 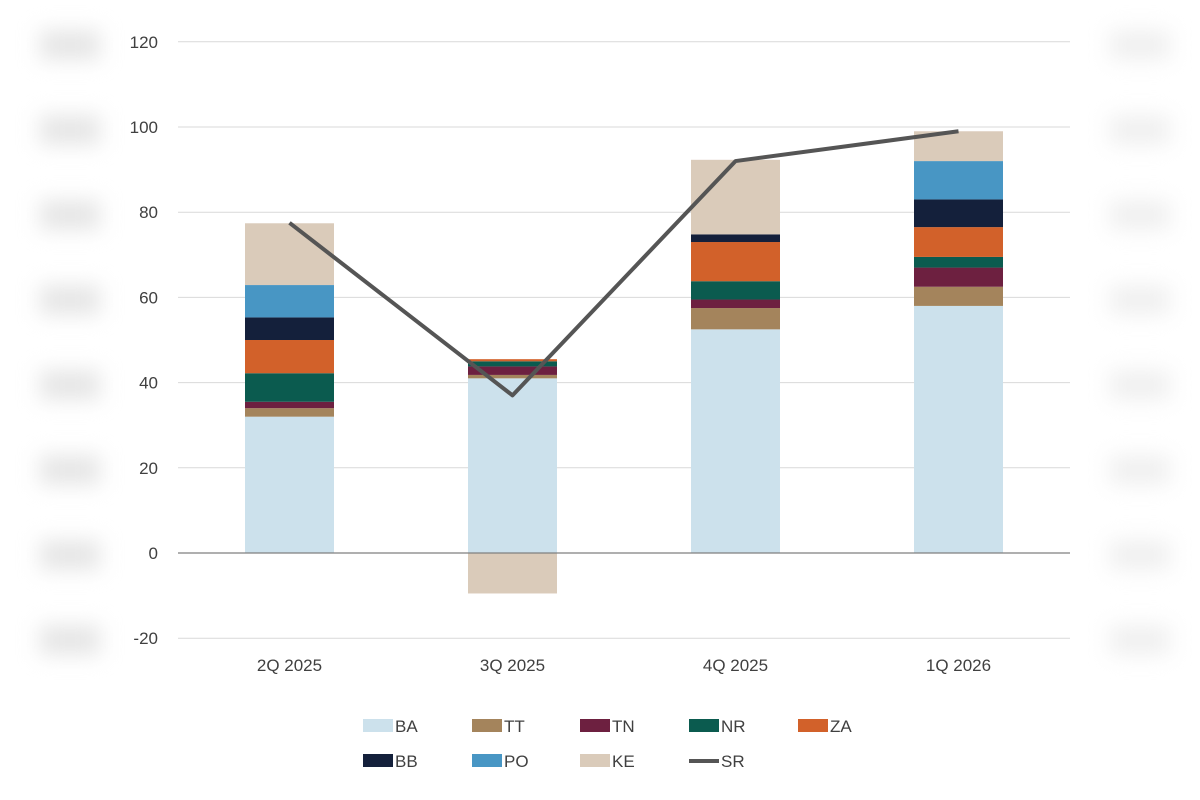 I want to click on y-tick-label: 40, so click(x=148, y=383).